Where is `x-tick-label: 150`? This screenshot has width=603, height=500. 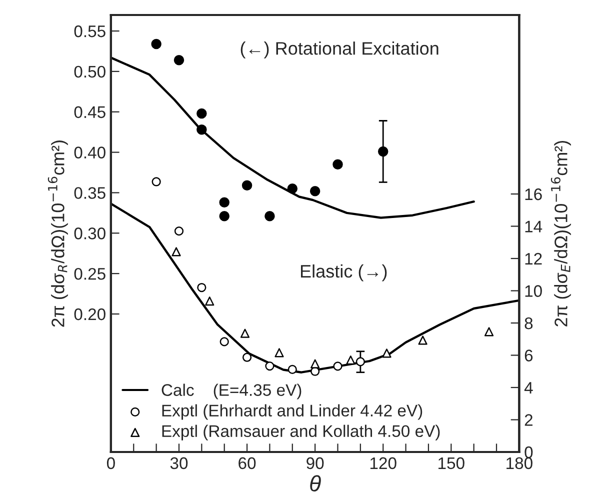
x-tick-label: 150 is located at coordinates (451, 463).